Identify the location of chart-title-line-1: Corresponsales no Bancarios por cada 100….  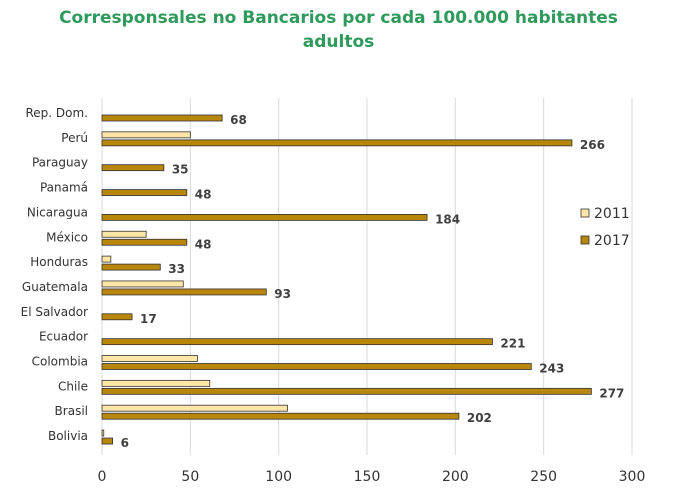
(338, 18).